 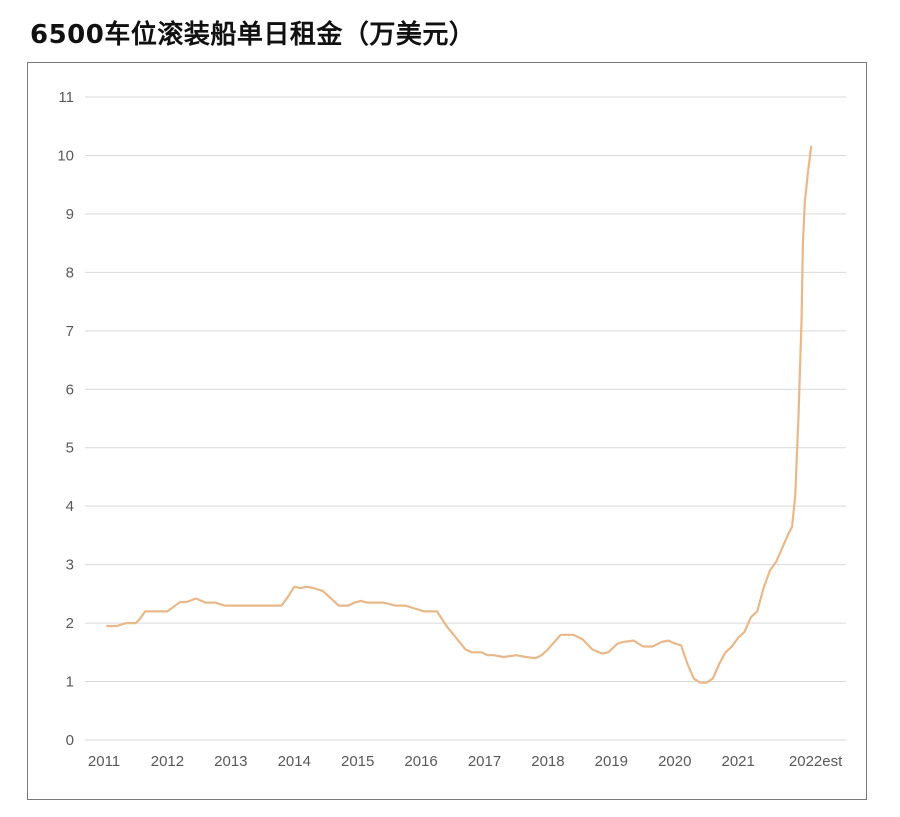 I want to click on x-tick-label: 2016, so click(x=420, y=761).